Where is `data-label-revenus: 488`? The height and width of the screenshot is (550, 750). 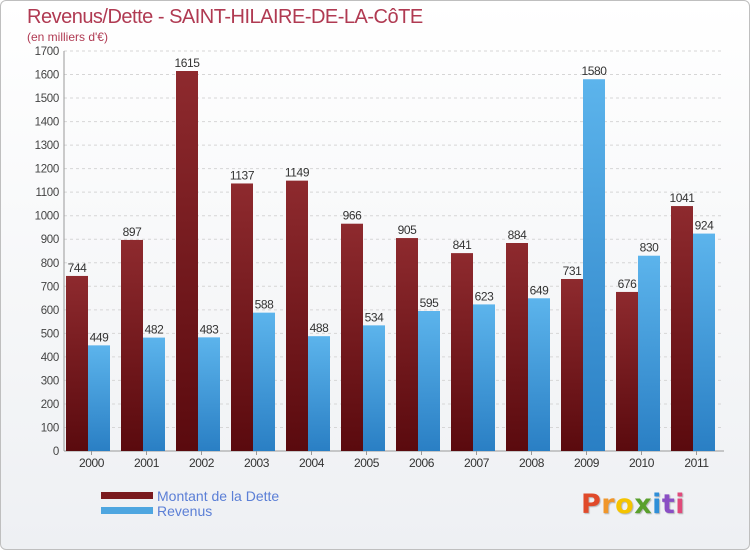
data-label-revenus: 488 is located at coordinates (320, 328).